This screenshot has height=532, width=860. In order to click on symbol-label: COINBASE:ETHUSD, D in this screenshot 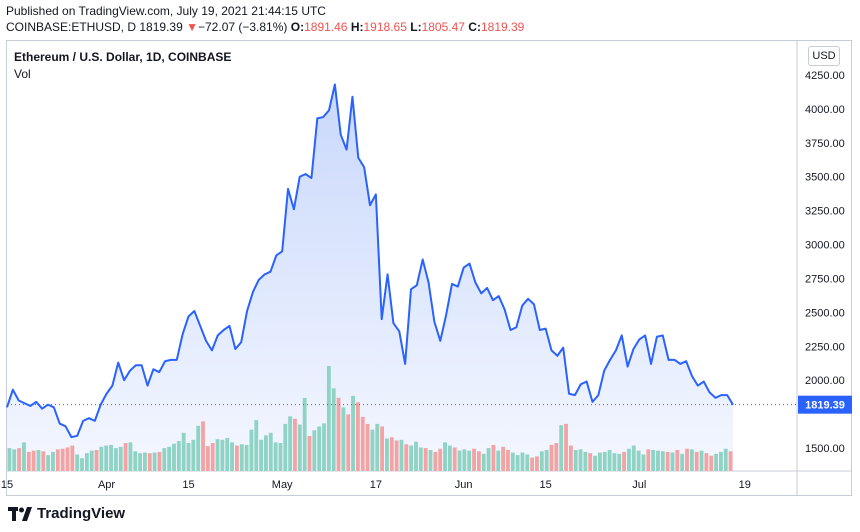, I will do `click(71, 27)`.